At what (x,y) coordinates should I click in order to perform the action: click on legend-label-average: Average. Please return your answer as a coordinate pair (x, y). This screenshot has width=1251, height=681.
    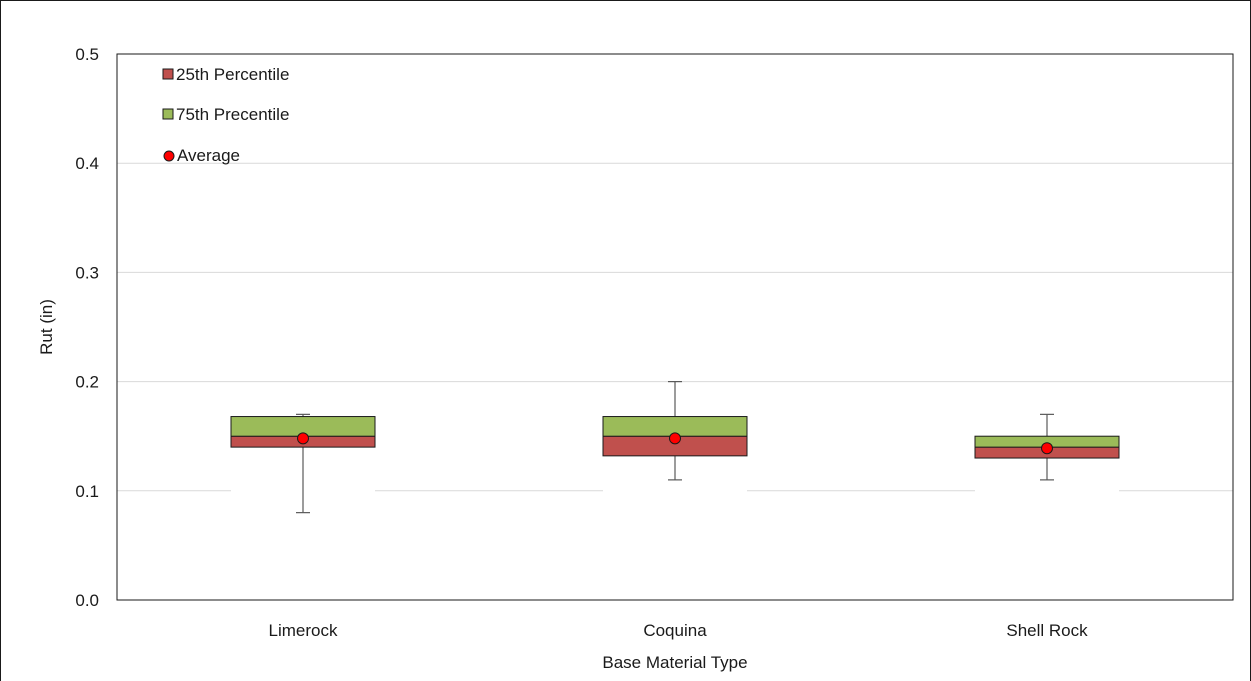
    Looking at the image, I should click on (208, 155).